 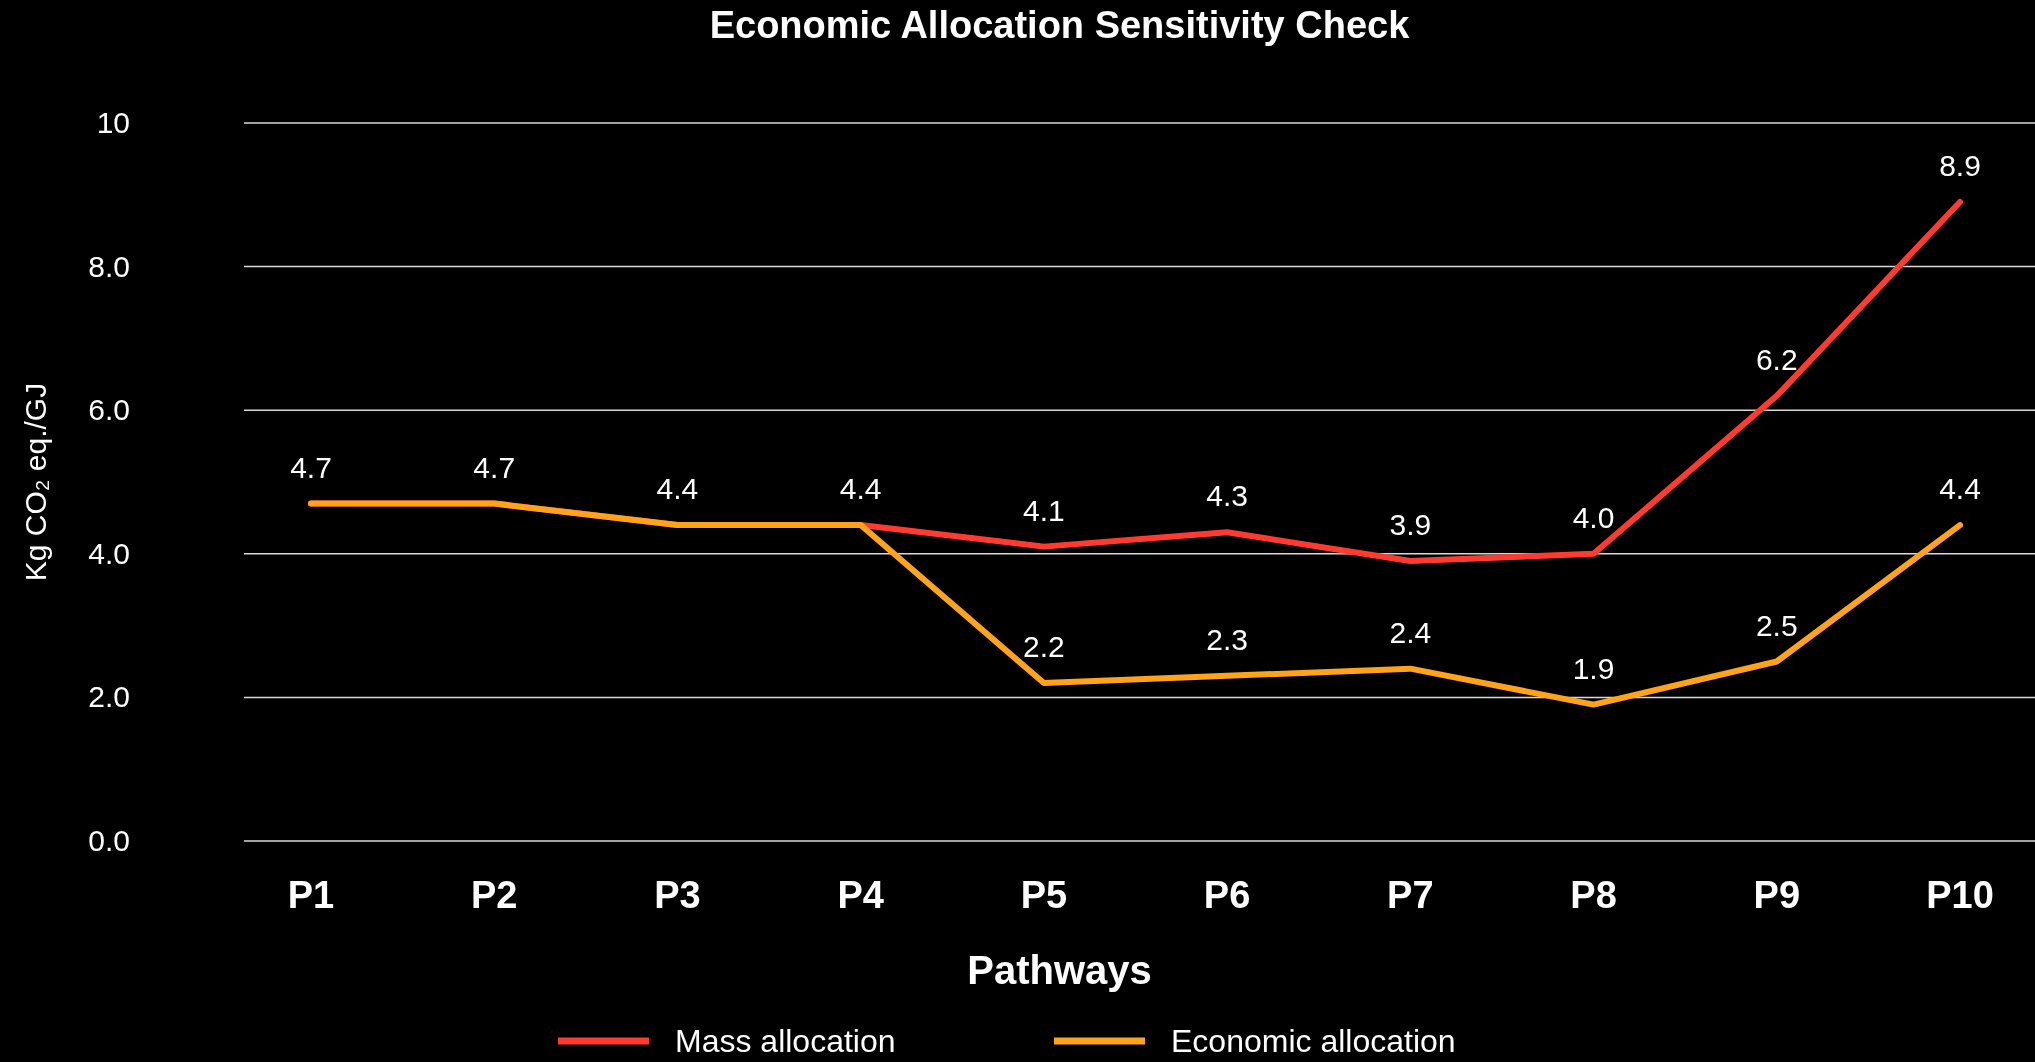 What do you see at coordinates (1593, 668) in the screenshot?
I see `data-label: 1.9` at bounding box center [1593, 668].